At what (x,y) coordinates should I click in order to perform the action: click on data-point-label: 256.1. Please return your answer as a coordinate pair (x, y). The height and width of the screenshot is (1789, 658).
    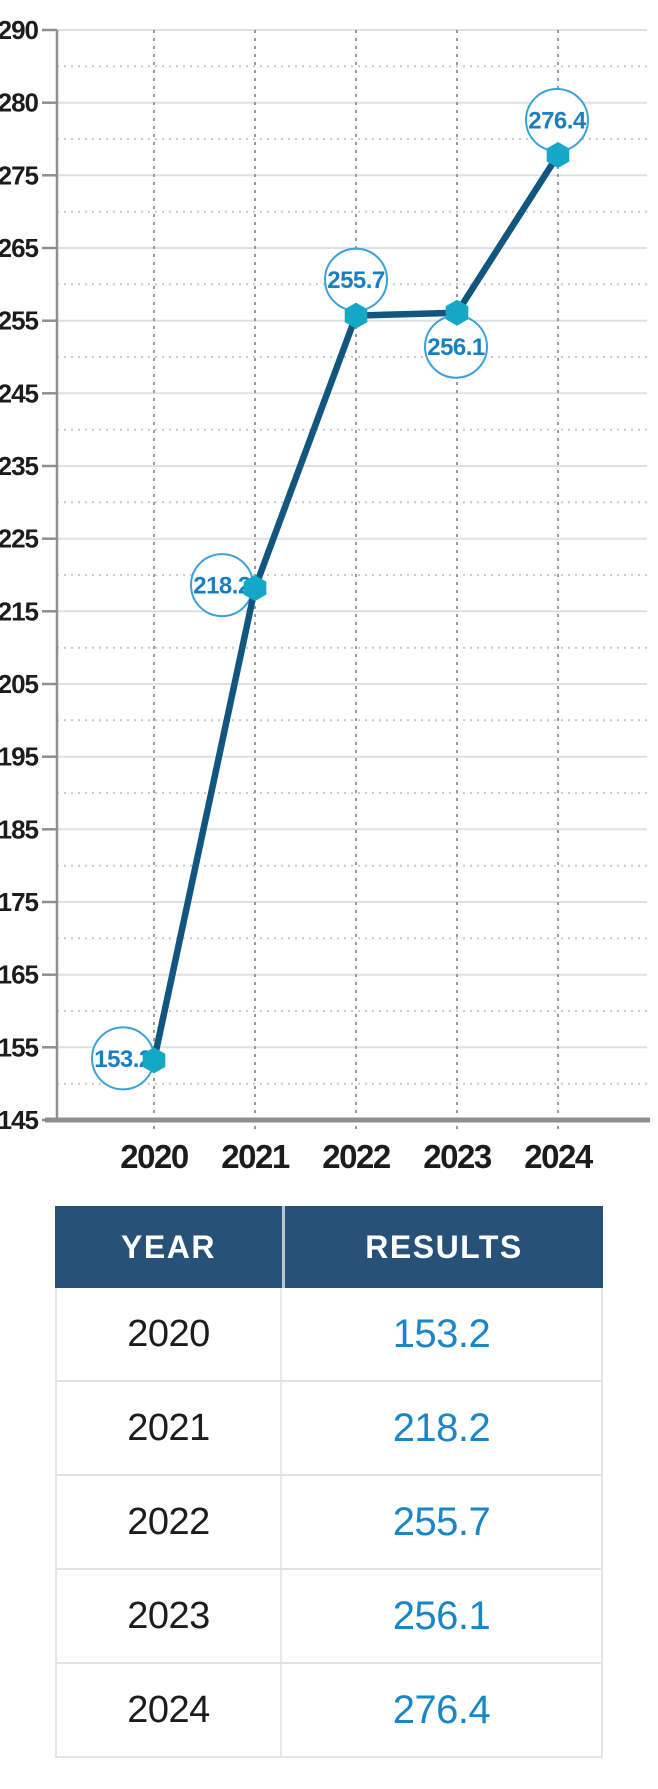
    Looking at the image, I should click on (456, 347).